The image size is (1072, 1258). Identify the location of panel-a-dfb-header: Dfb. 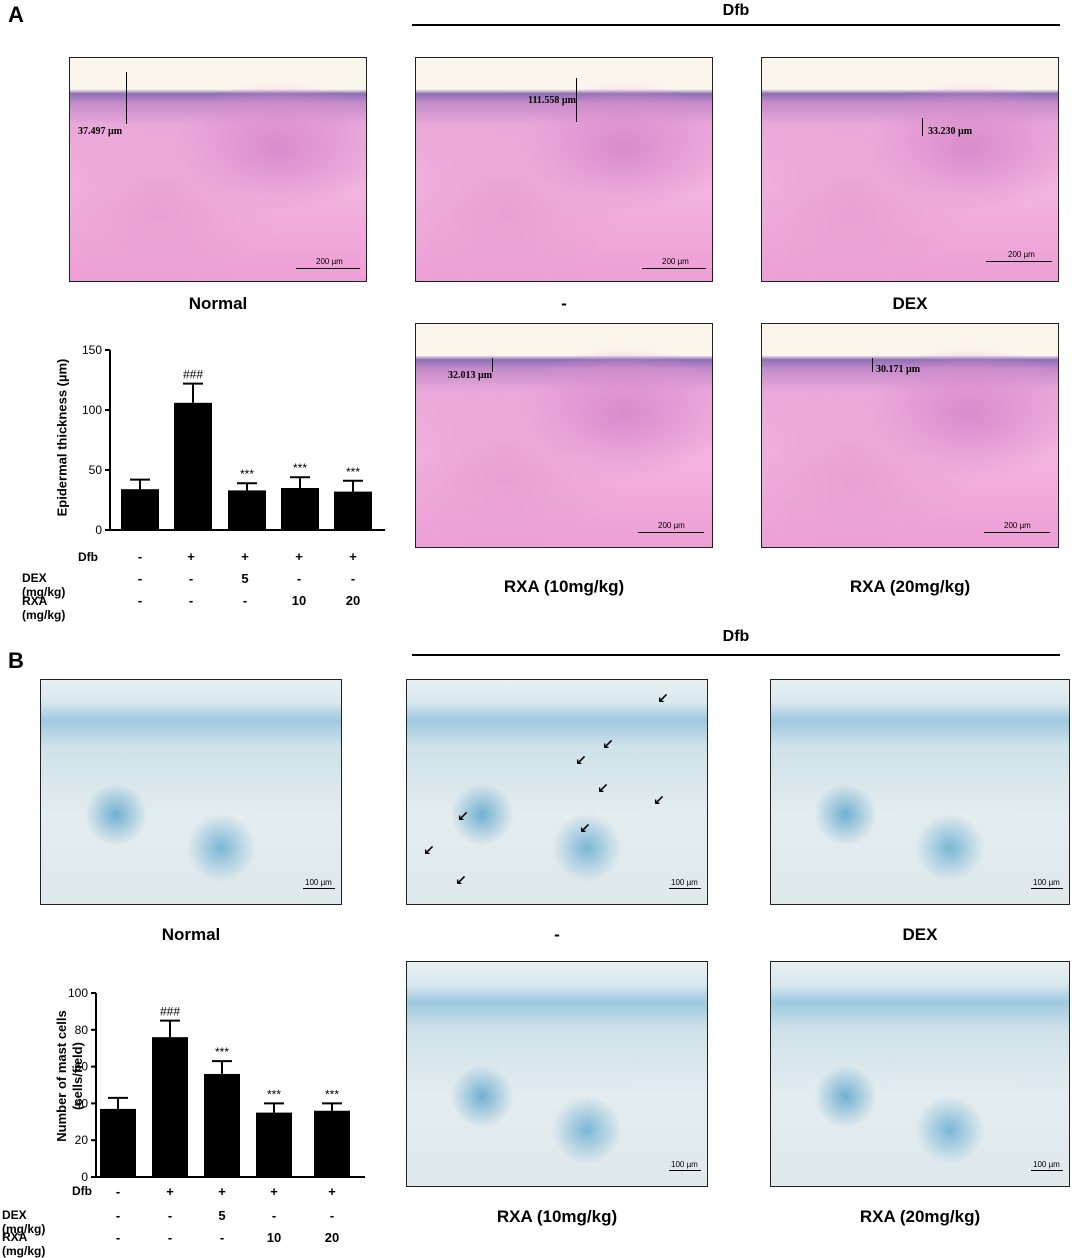
(736, 10).